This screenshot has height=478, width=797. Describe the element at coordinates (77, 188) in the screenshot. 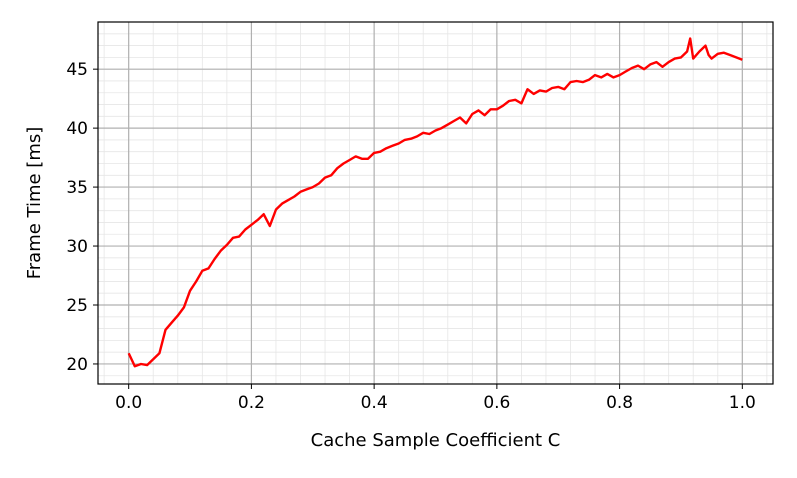

I see `y-tick-label: 35` at that location.